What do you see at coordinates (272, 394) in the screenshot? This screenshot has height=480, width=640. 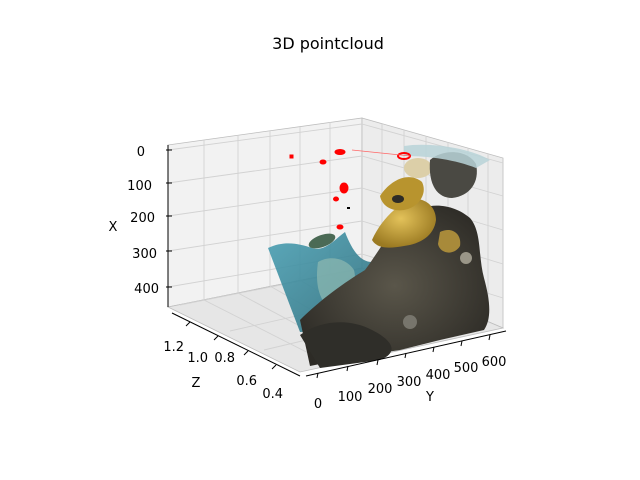 I see `z-tick-label: 0.4` at bounding box center [272, 394].